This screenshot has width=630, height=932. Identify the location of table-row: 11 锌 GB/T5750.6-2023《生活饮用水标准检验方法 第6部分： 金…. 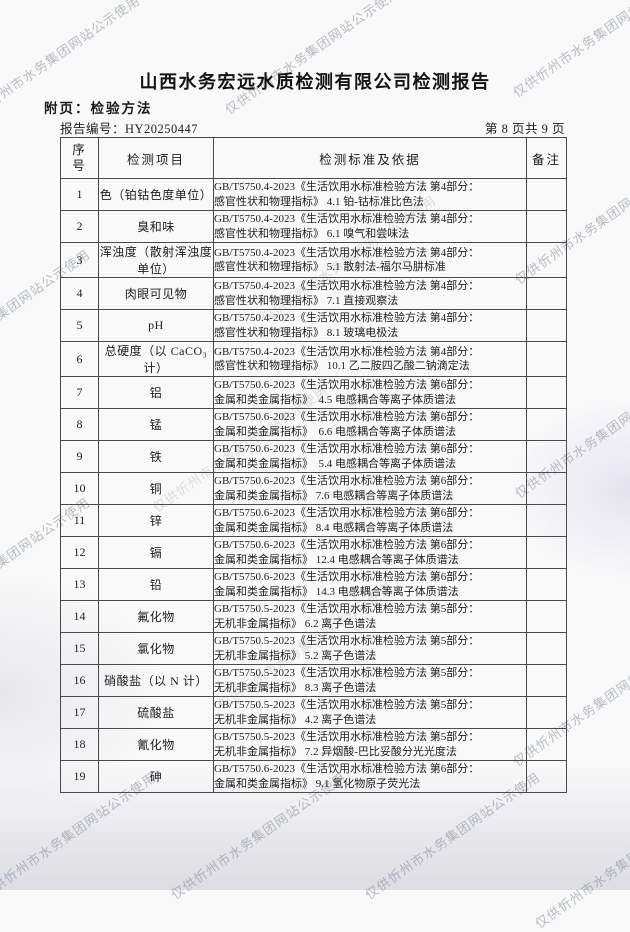
(313, 520).